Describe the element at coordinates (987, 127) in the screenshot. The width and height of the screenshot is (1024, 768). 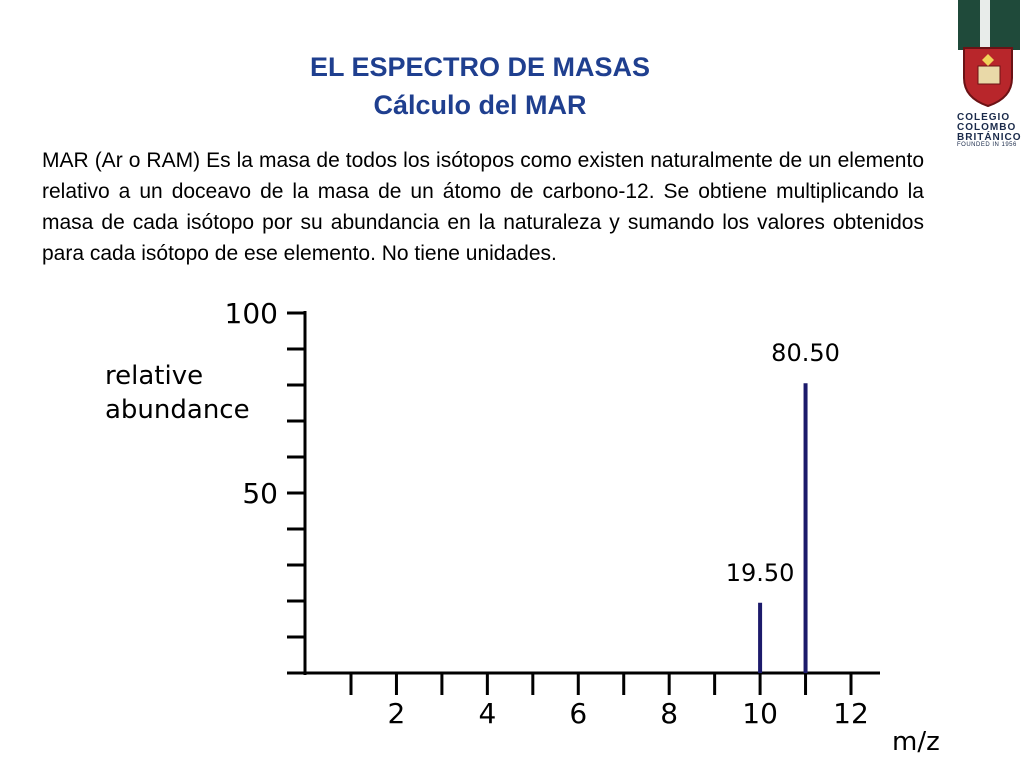
I see `logo-line-2: COLOMBO` at that location.